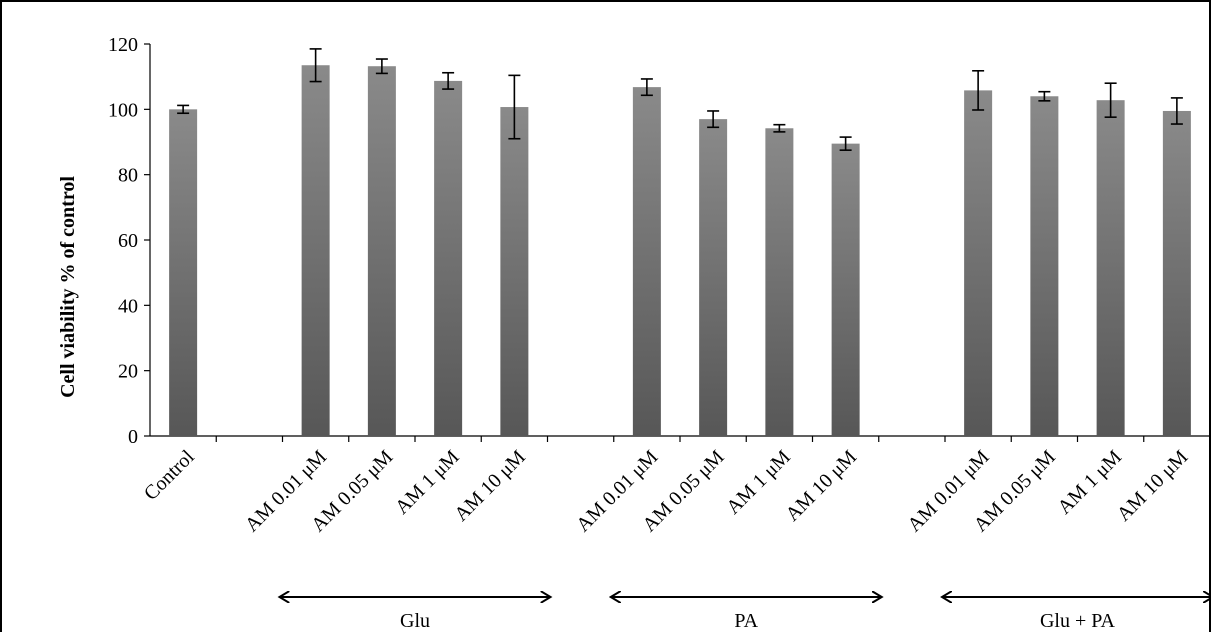 The height and width of the screenshot is (634, 1211). I want to click on group-label: Glu + PA, so click(1078, 621).